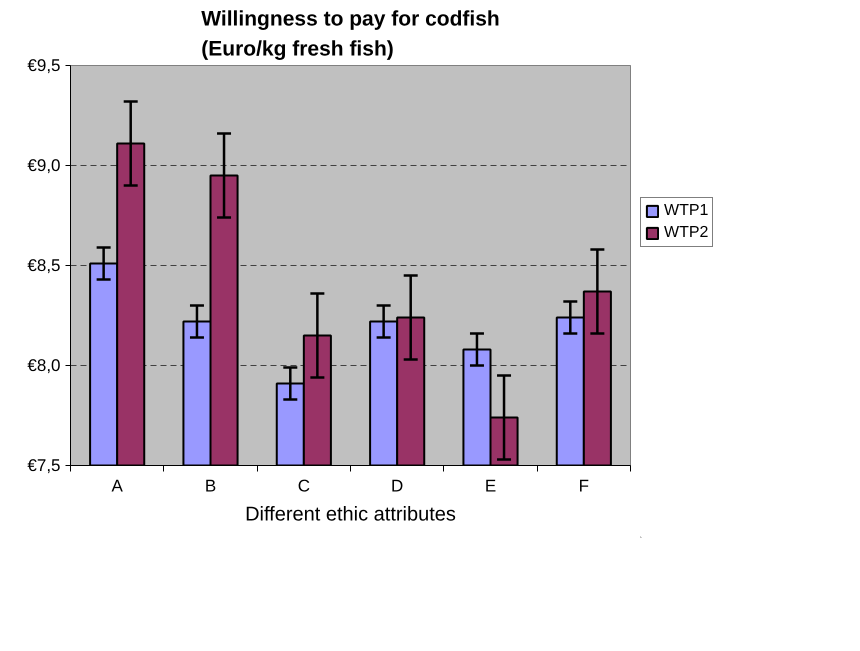 The image size is (860, 651). I want to click on chart-title: Willingness to pay for codfish (Euro/kg fresh fish), so click(350, 34).